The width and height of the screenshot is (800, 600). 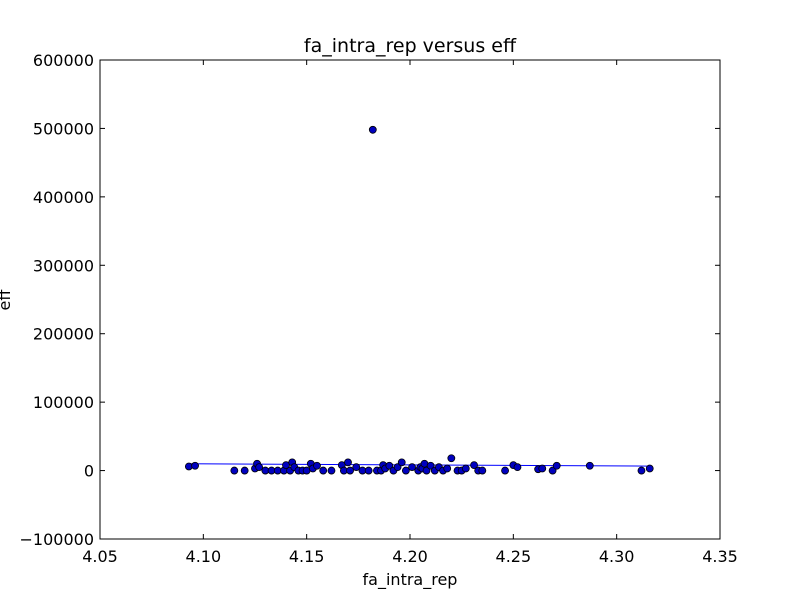 I want to click on x-tick-label: 4.25, so click(x=514, y=556).